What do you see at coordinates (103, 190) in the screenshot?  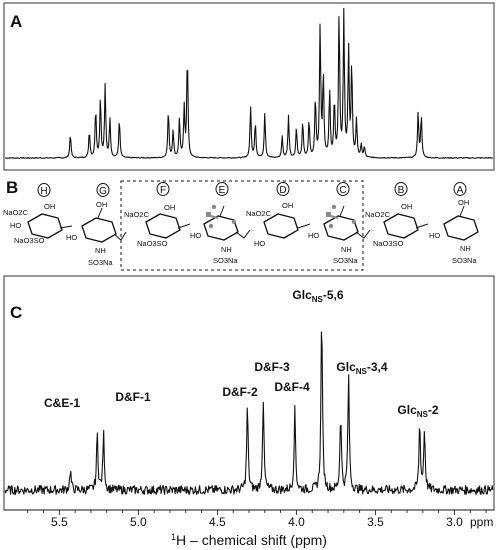 I see `residue-tag-g` at bounding box center [103, 190].